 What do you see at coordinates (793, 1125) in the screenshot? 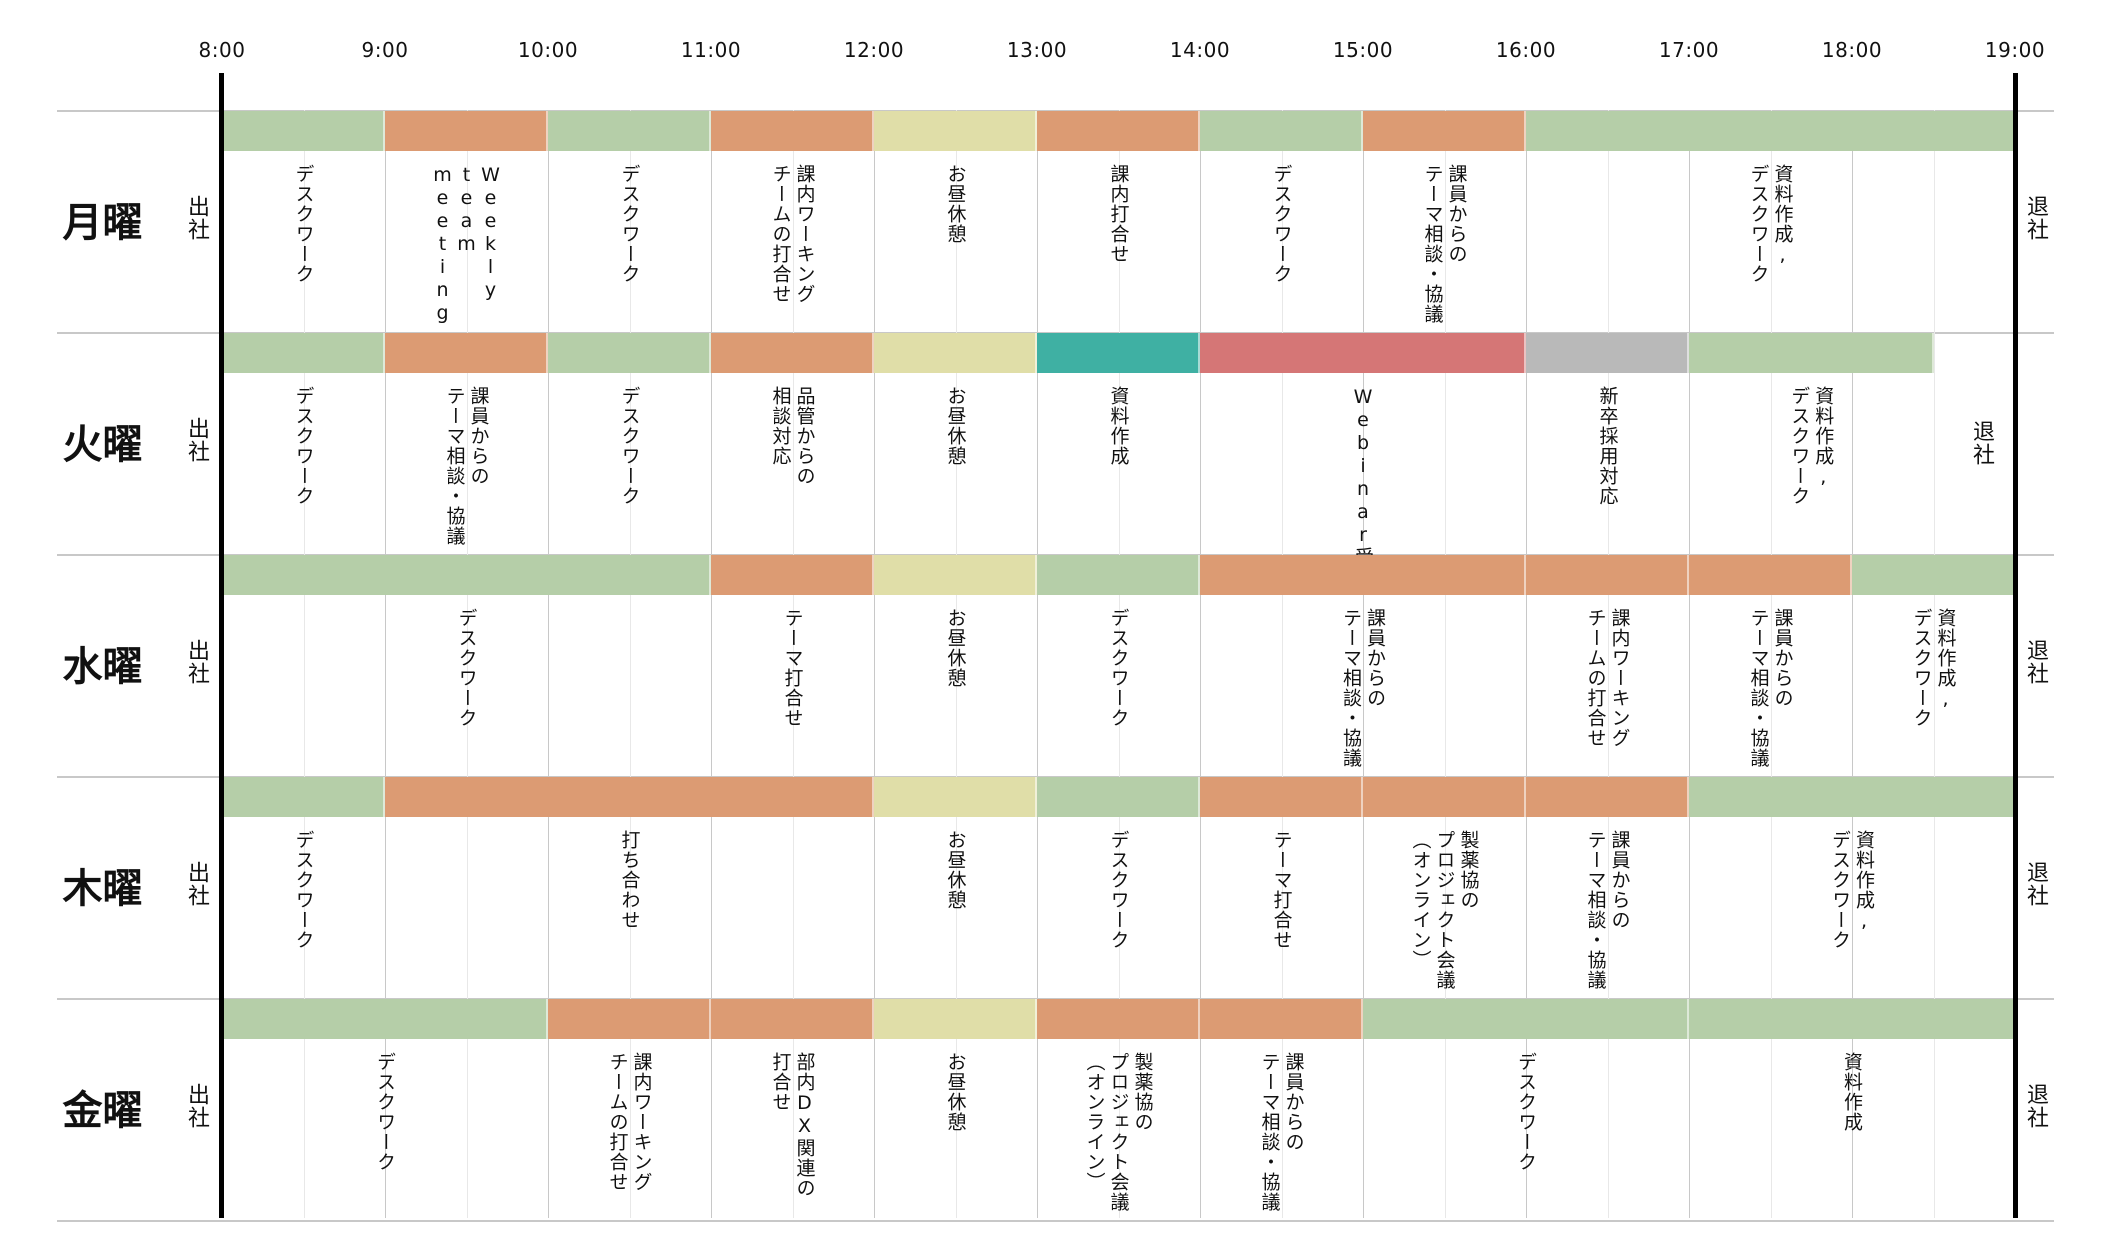
I see `activity-label: 部内DX関連の 打合せ` at bounding box center [793, 1125].